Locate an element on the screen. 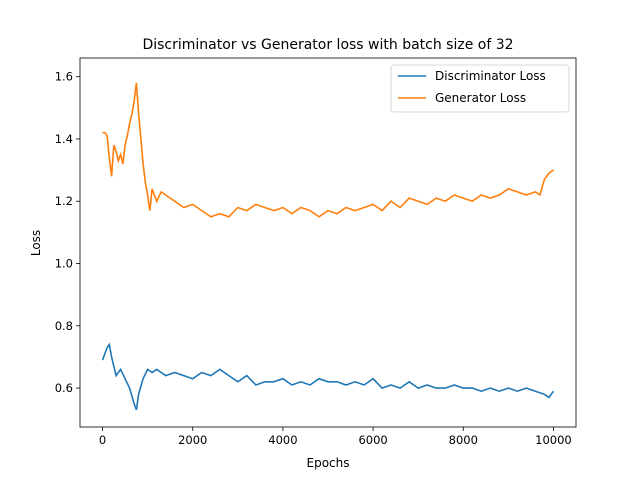 This screenshot has height=480, width=640. x-tick-label: 0 is located at coordinates (102, 440).